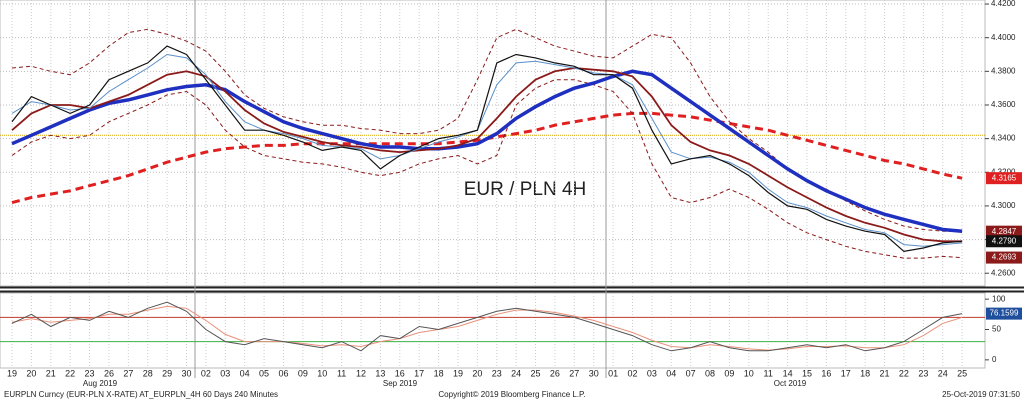  Describe the element at coordinates (790, 383) in the screenshot. I see `month-label: Oct 2019` at that location.